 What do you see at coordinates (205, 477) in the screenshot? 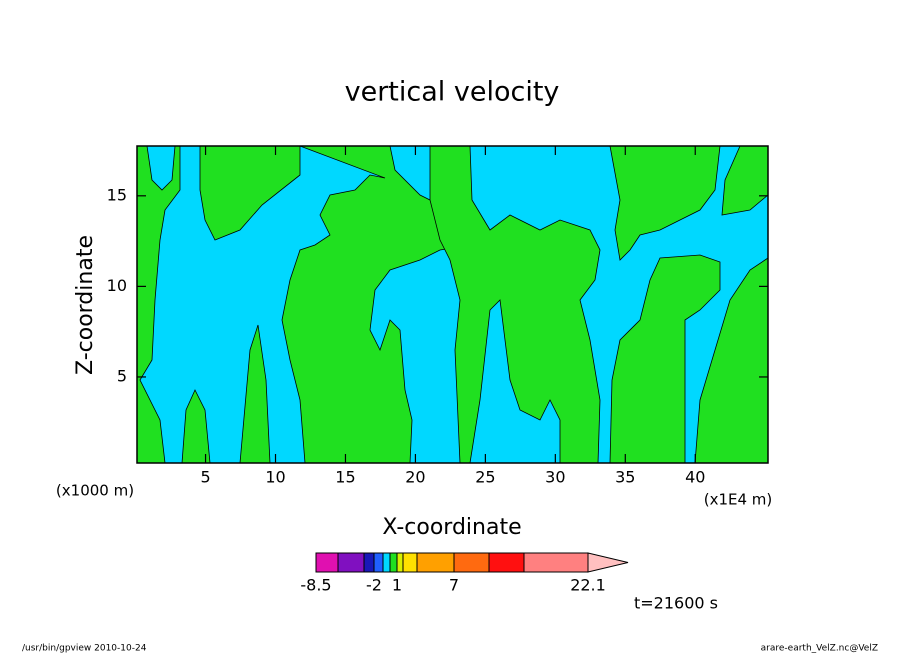
I see `x-tick-label: 5` at bounding box center [205, 477].